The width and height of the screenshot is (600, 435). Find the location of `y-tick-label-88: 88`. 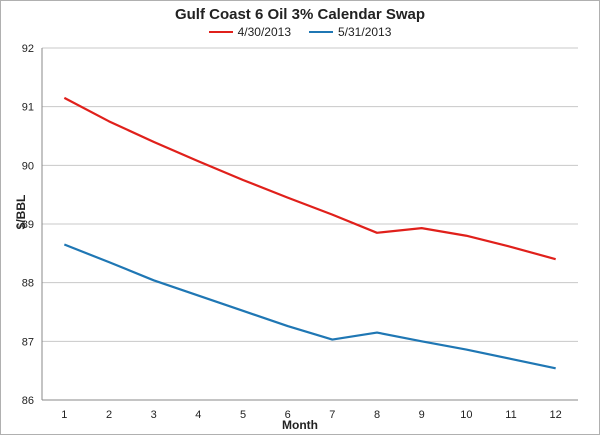

y-tick-label-88: 88 is located at coordinates (28, 284).